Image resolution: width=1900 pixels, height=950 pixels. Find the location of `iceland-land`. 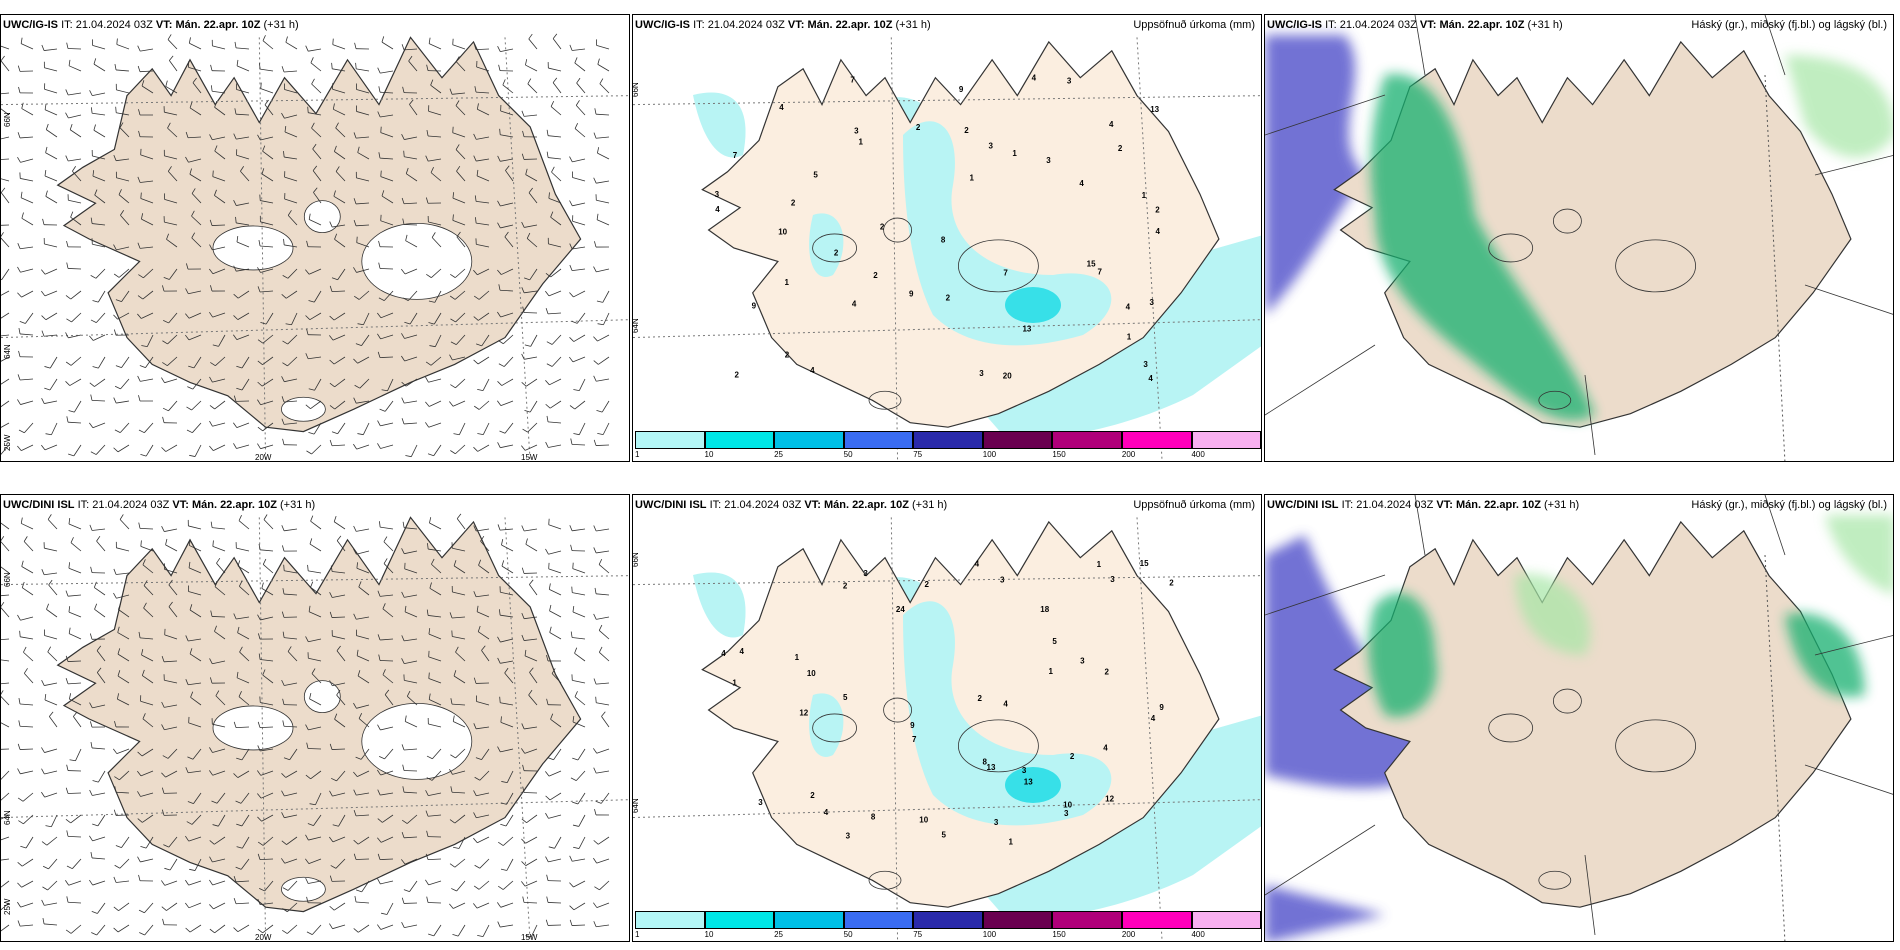

iceland-land is located at coordinates (319, 234).